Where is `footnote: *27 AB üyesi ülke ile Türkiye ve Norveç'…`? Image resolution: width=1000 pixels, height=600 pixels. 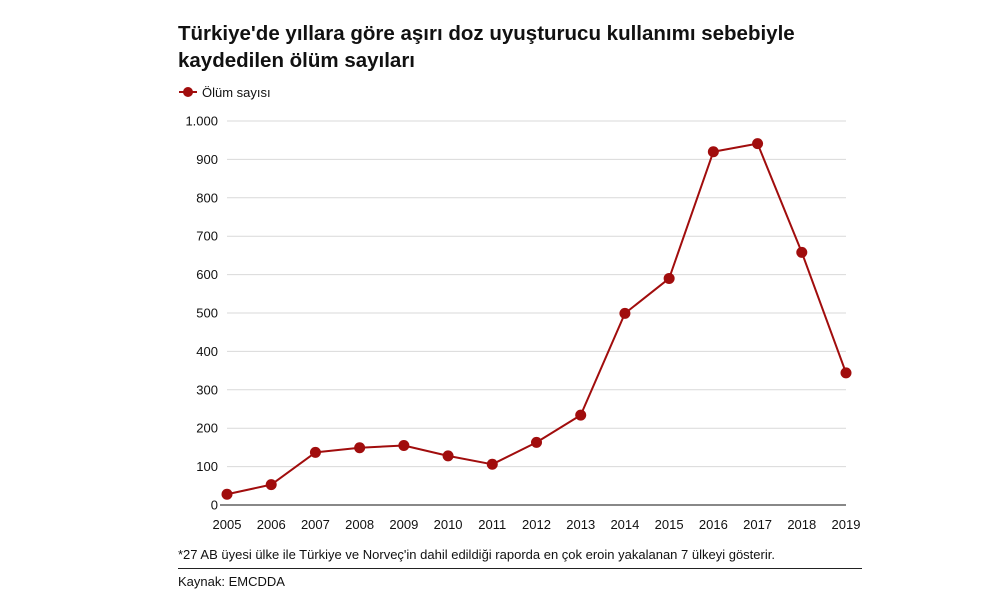
footnote: *27 AB üyesi ülke ile Türkiye ve Norveç'… is located at coordinates (476, 554).